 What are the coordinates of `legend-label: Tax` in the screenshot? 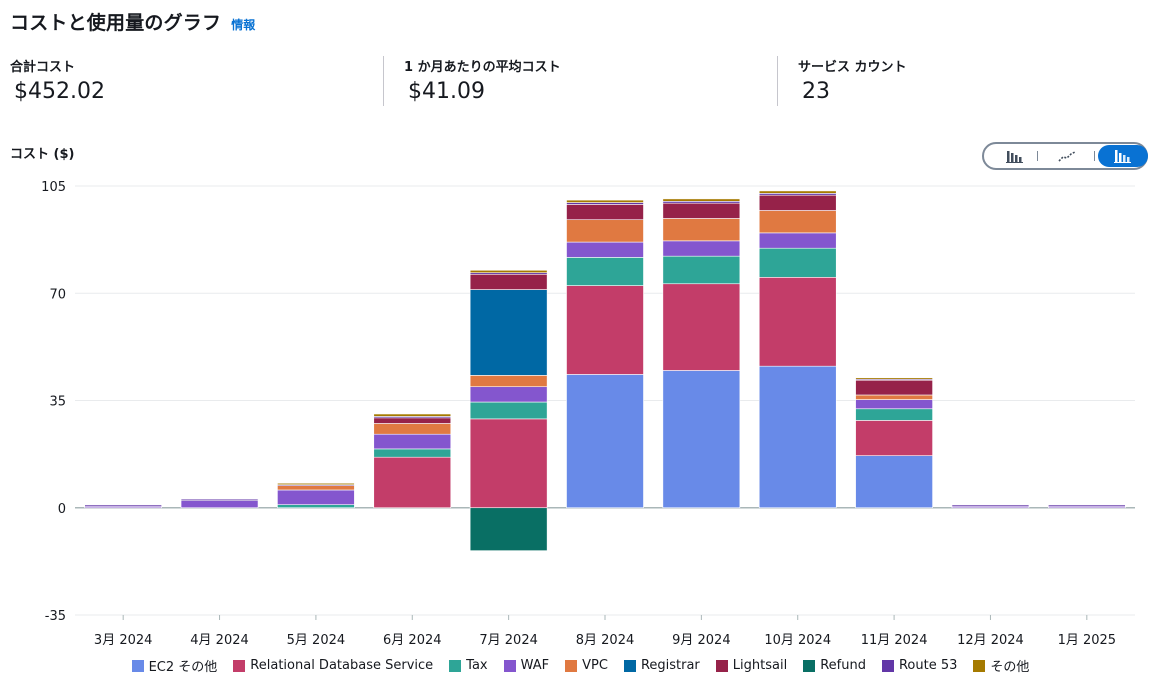 It's located at (477, 665).